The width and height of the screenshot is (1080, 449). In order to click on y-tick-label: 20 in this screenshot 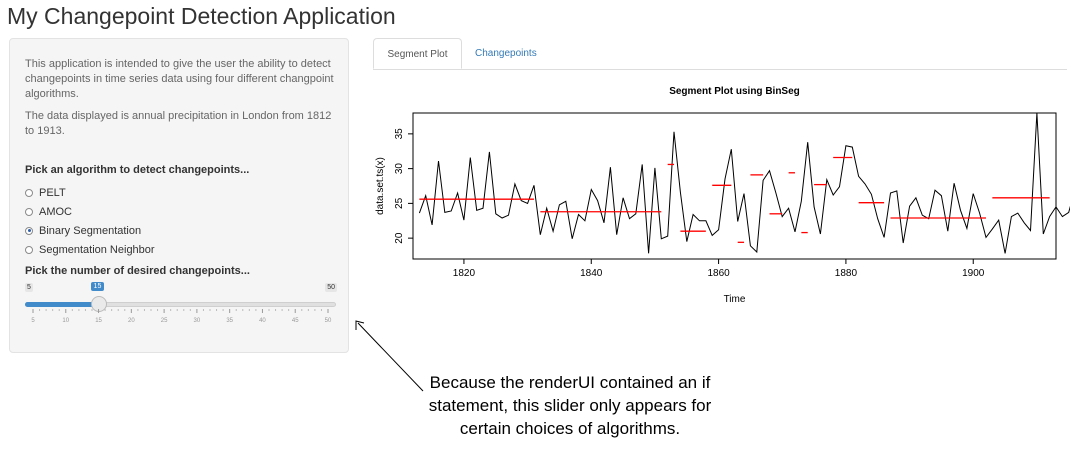, I will do `click(399, 238)`.